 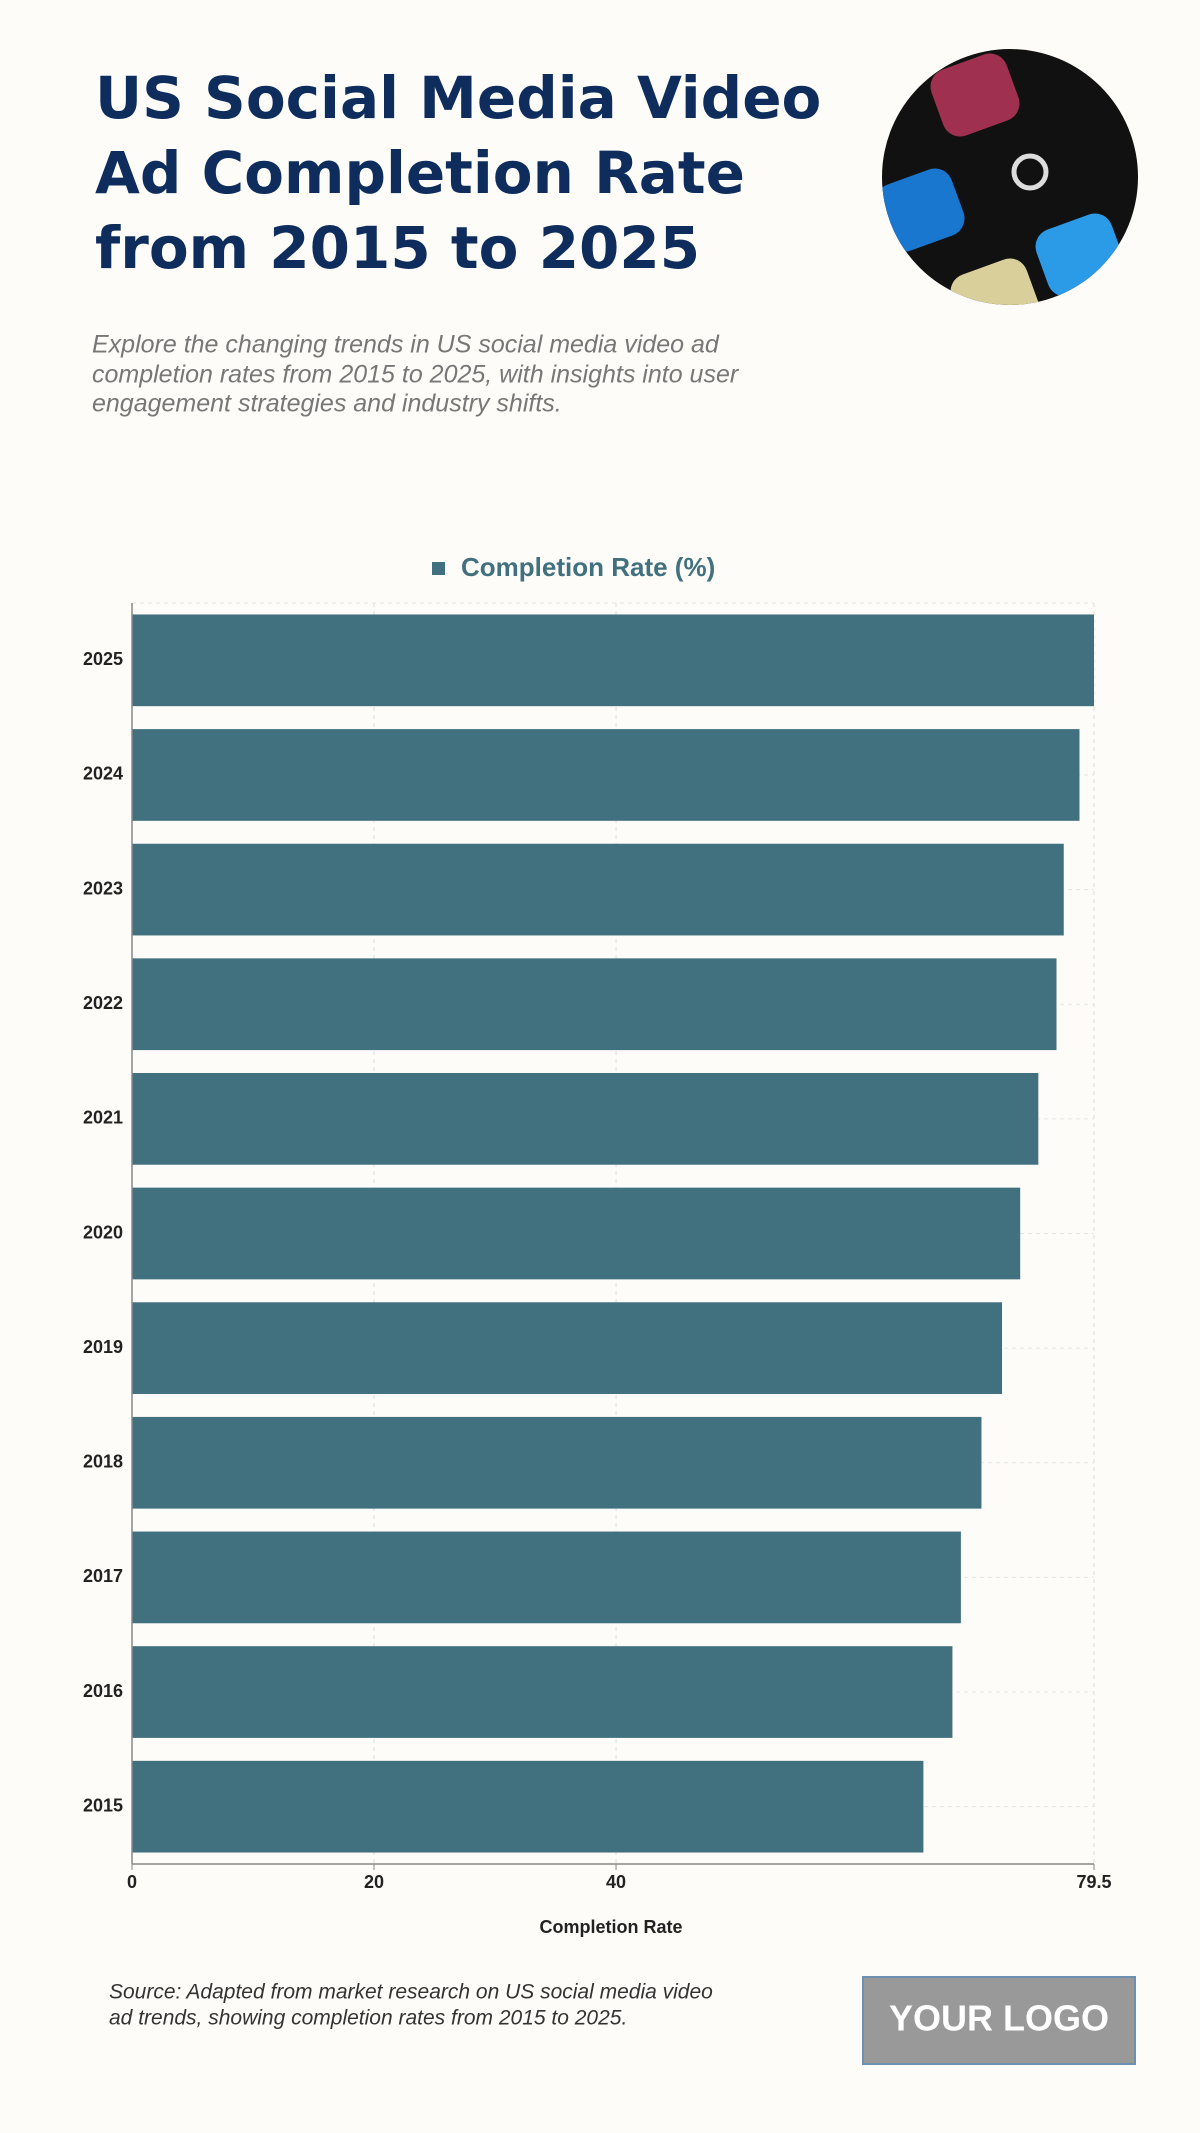 I want to click on x-tick-label: 20, so click(x=374, y=1882).